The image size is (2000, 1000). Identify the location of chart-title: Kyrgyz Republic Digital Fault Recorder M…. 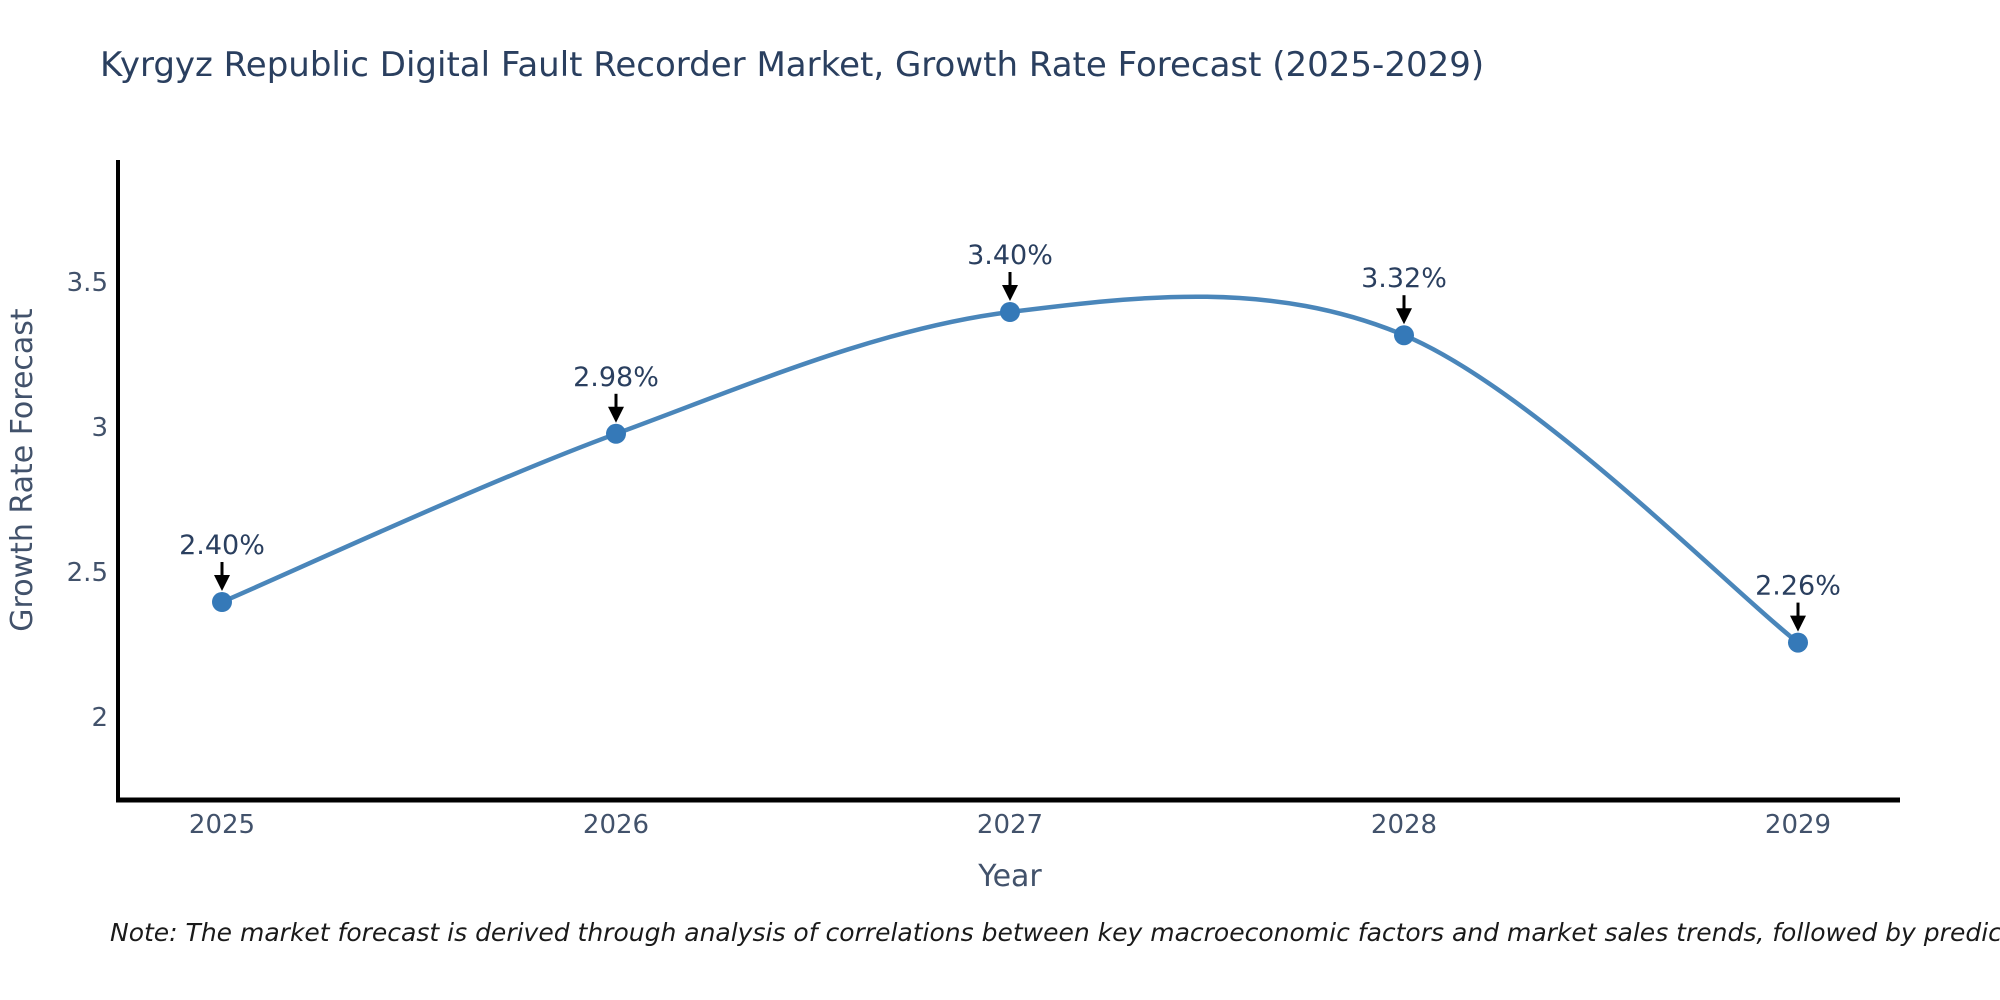
(792, 65).